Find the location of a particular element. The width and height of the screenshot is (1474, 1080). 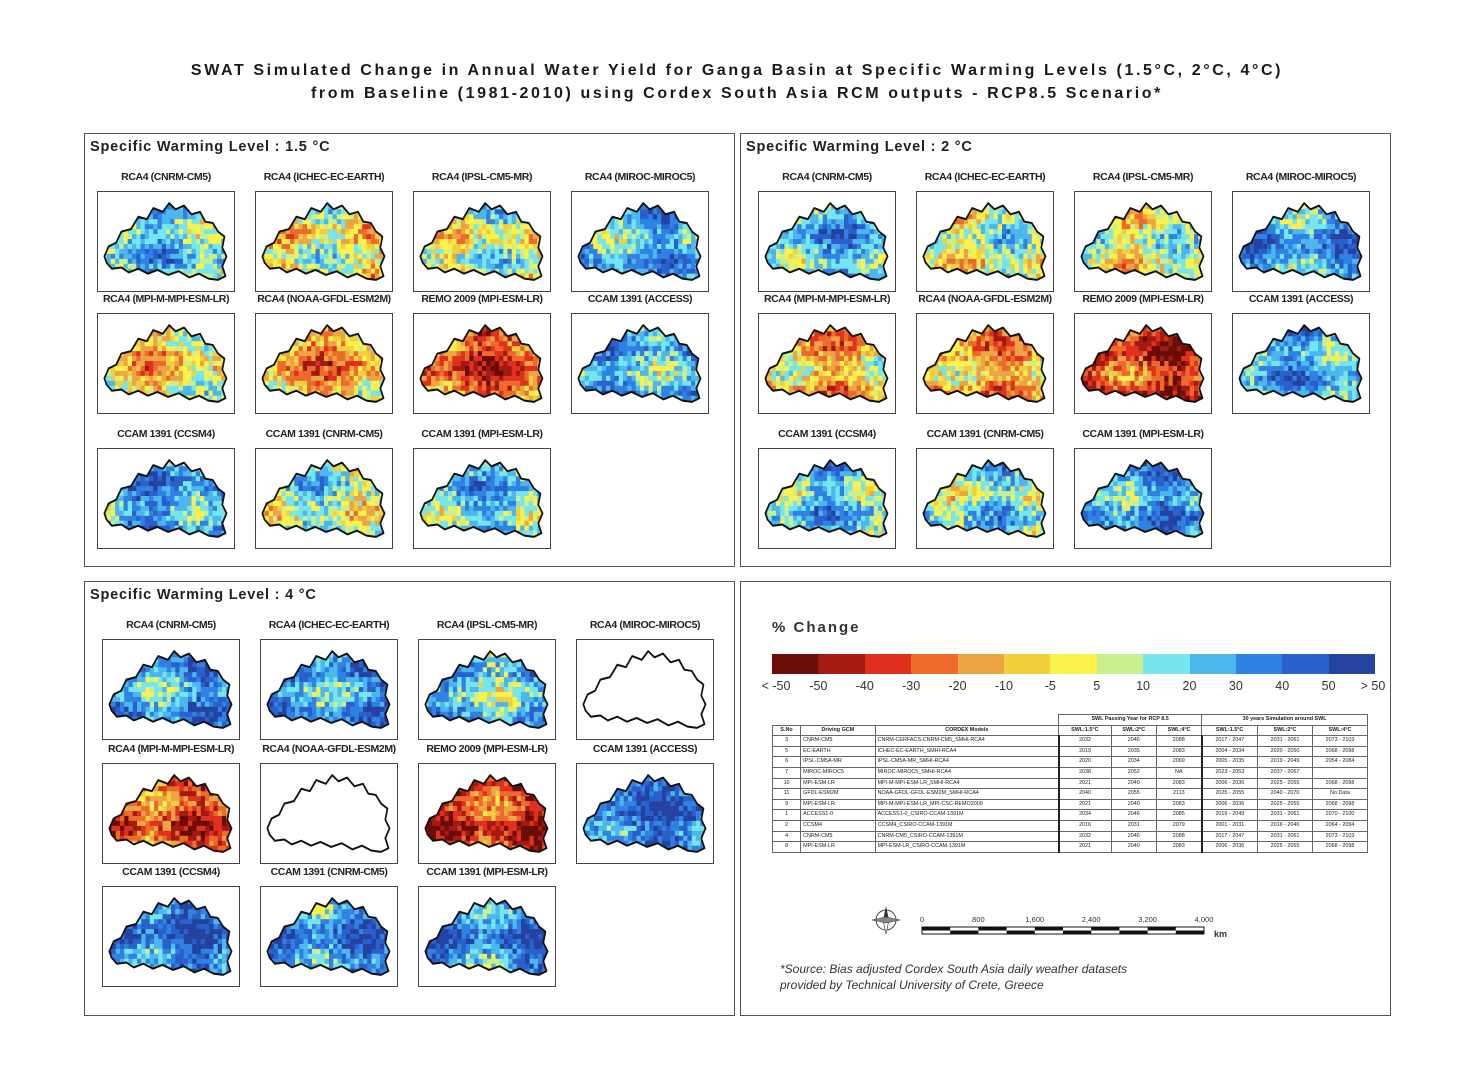

table-group-header: SWL Passing Year for RCP 8.5 is located at coordinates (1130, 720).